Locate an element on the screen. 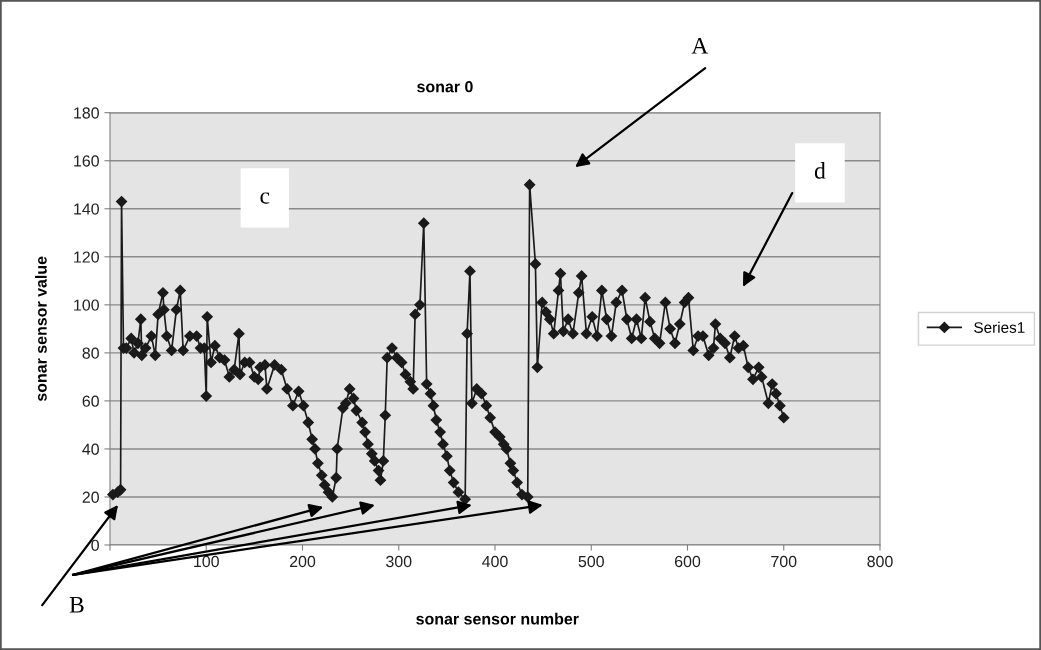  y-tick-label: 160 is located at coordinates (86, 161).